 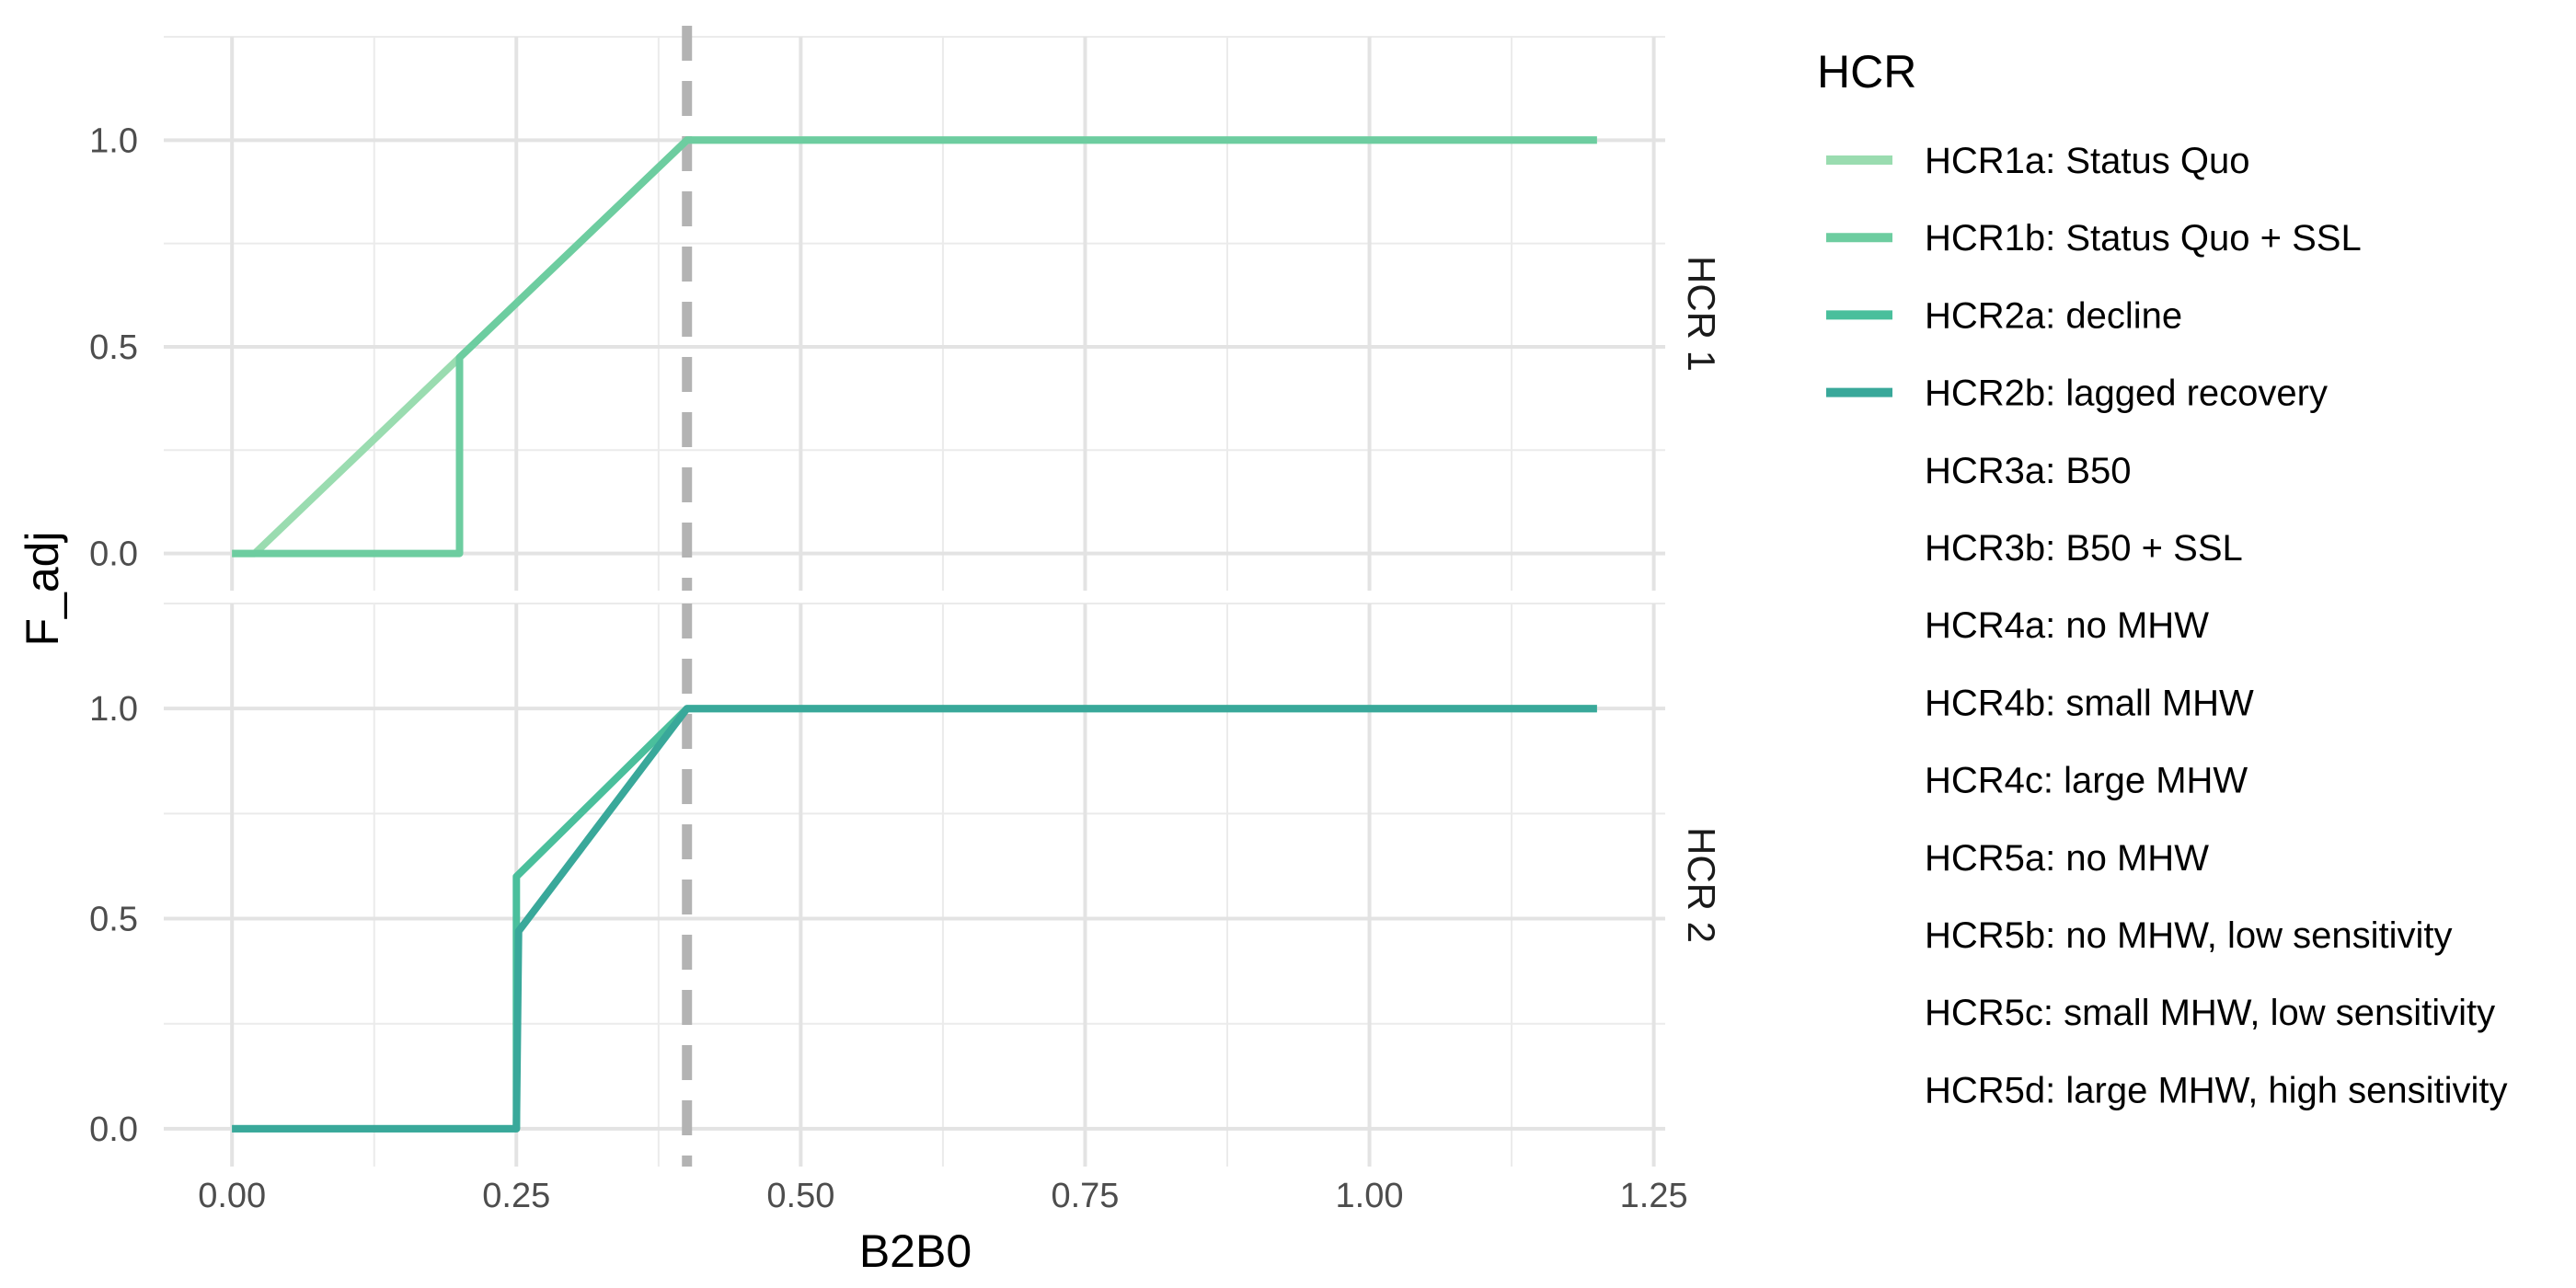 I want to click on legend-item: HCR4a: no MHW, so click(x=2067, y=625).